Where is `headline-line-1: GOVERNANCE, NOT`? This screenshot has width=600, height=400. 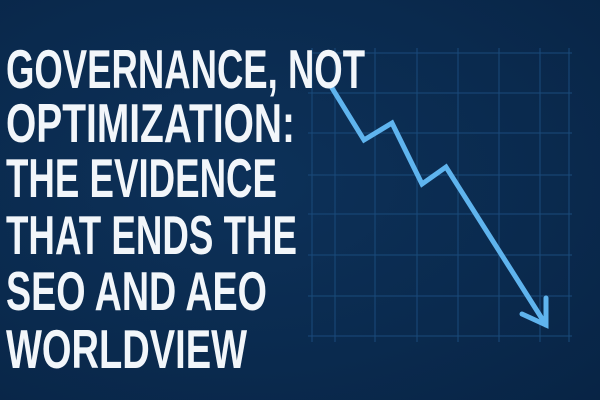
headline-line-1: GOVERNANCE, NOT is located at coordinates (185, 69).